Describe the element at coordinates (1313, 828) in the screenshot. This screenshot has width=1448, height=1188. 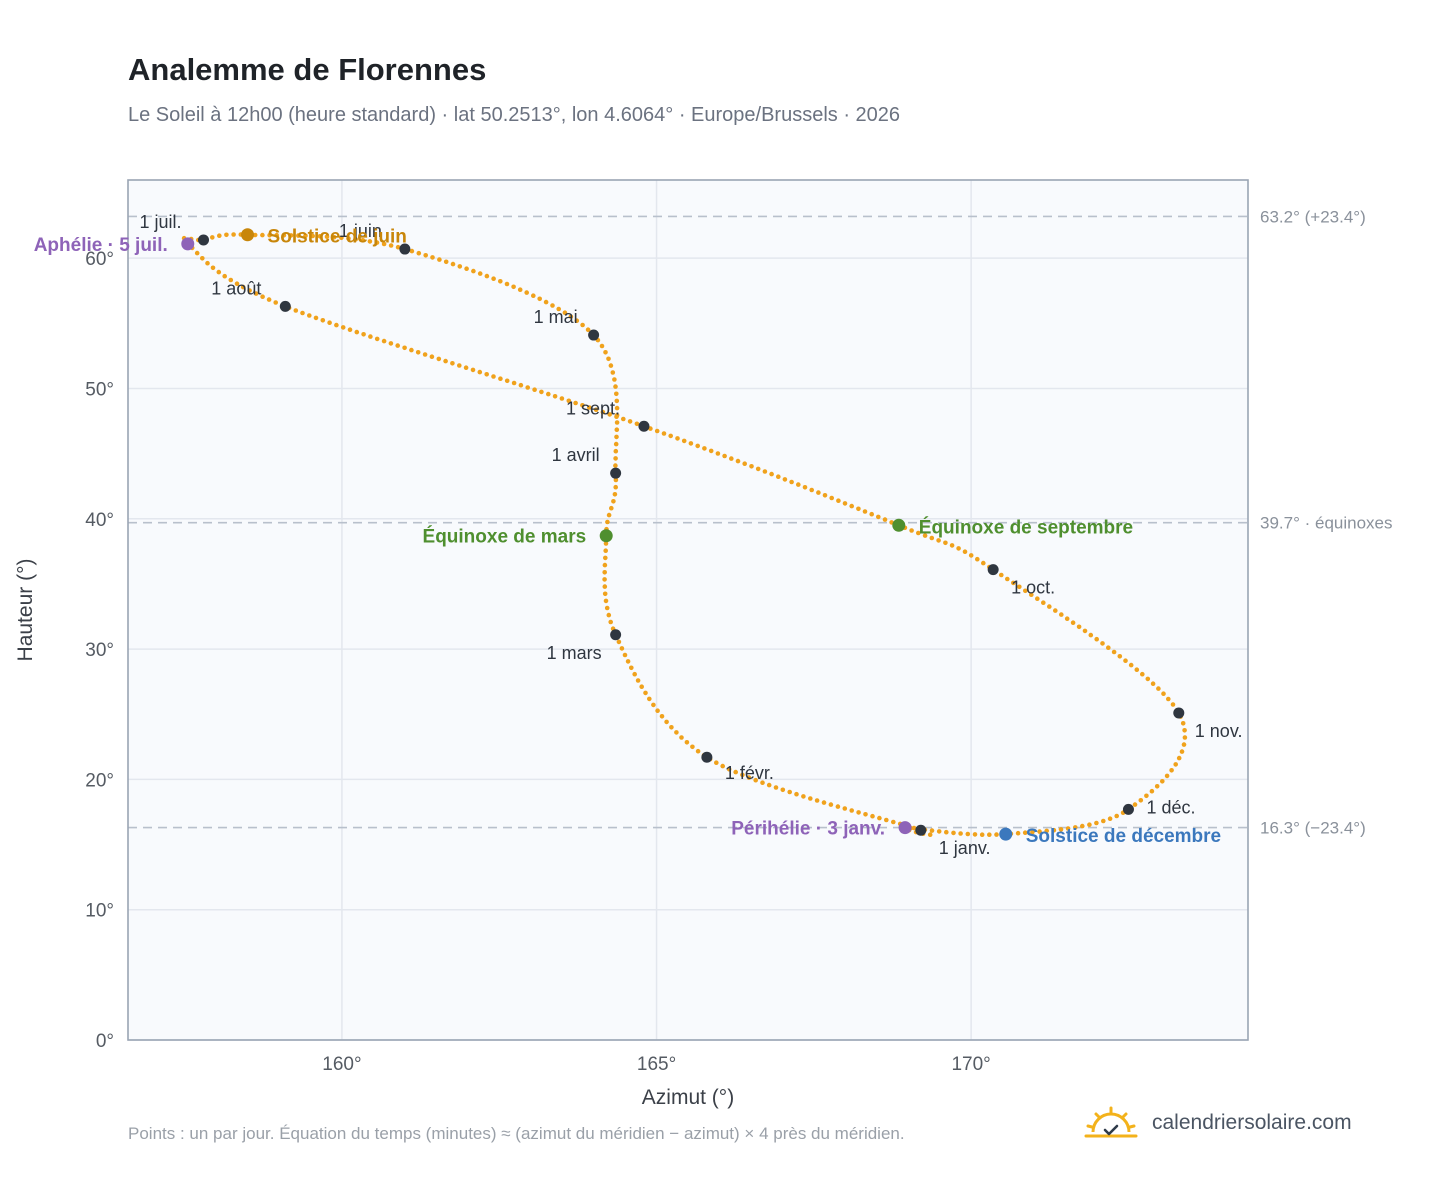
I see `reference-line-label: 16.3° (−23.4°)` at that location.